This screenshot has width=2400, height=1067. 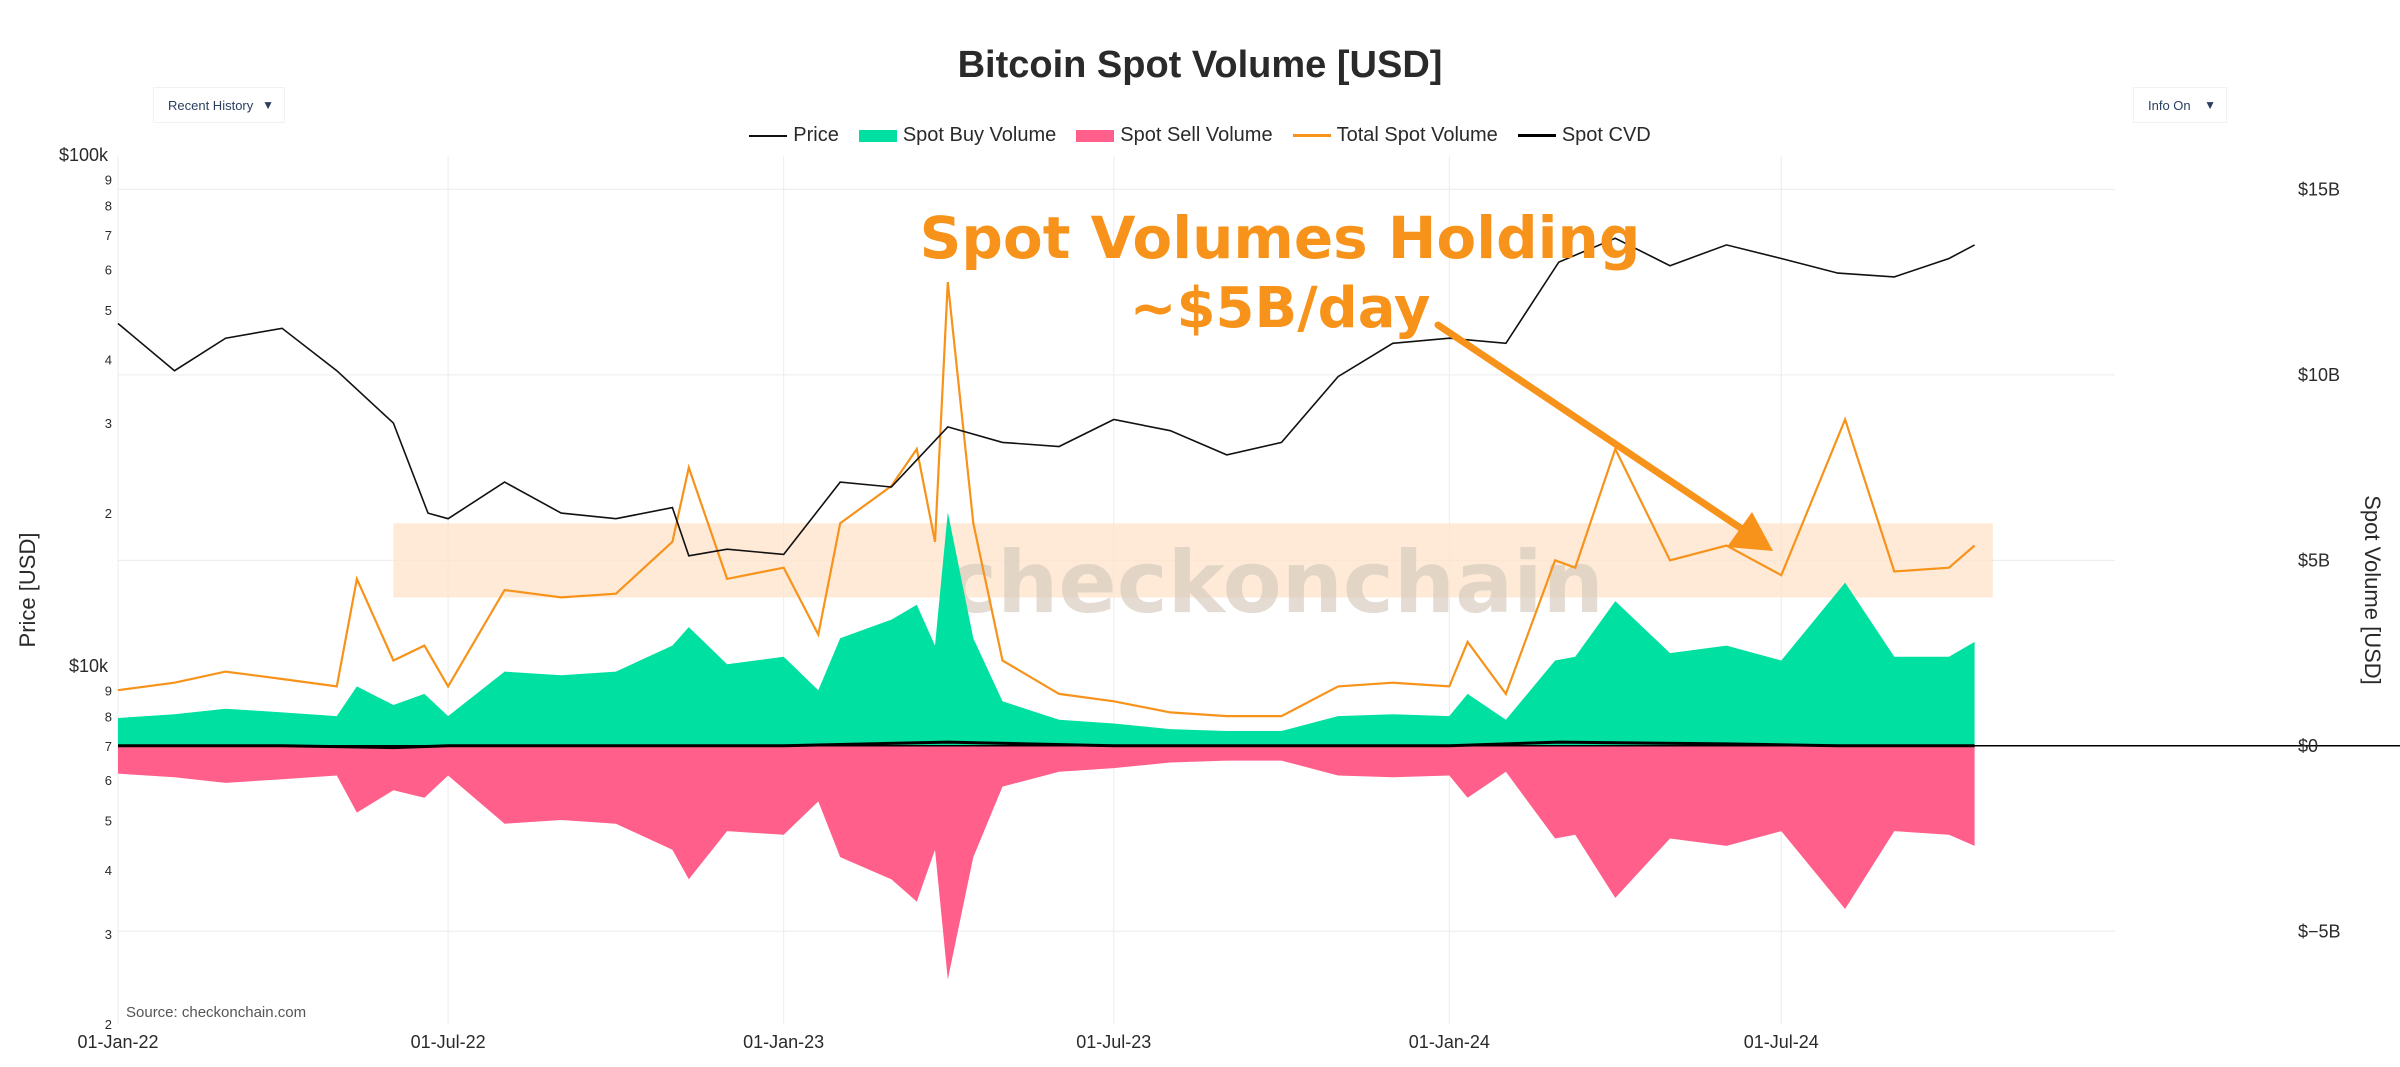 What do you see at coordinates (1200, 65) in the screenshot?
I see `chart-title: Bitcoin Spot Volume [USD]` at bounding box center [1200, 65].